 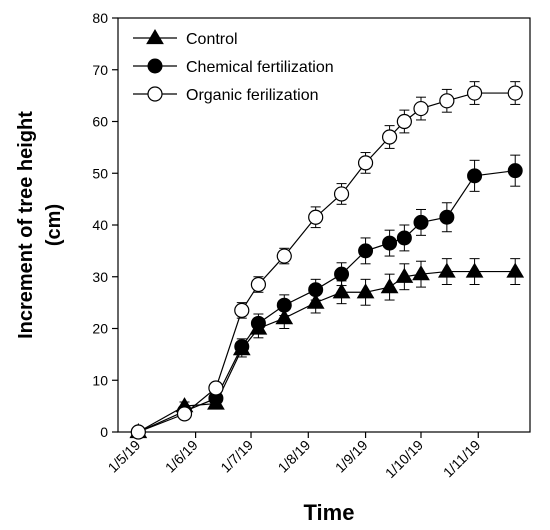 I want to click on legend-label-chemical-fertilization: Chemical fertilization, so click(x=260, y=67).